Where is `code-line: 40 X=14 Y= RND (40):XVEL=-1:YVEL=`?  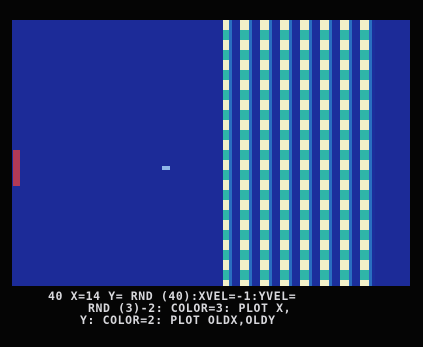 code-line: 40 X=14 Y= RND (40):XVEL=-1:YVEL= is located at coordinates (172, 296).